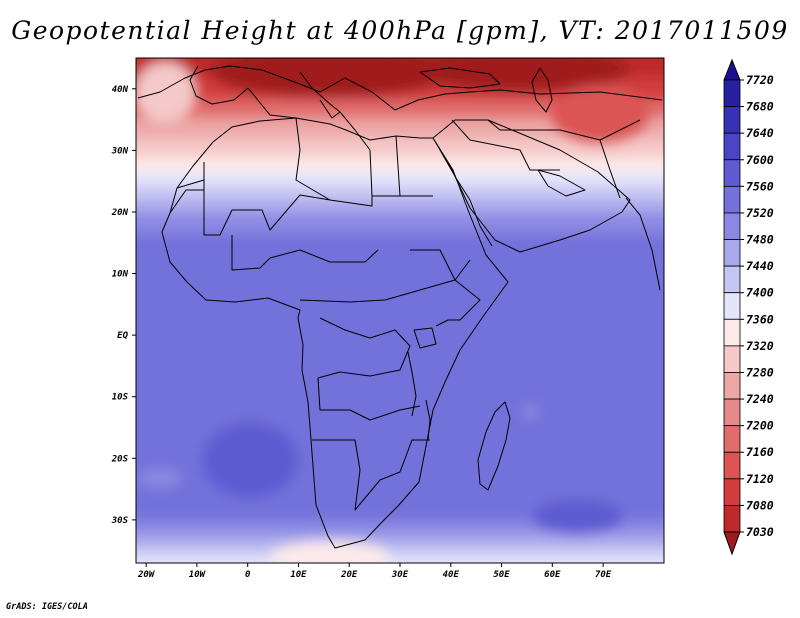 The image size is (800, 618). Describe the element at coordinates (198, 575) in the screenshot. I see `x-tick-label: 10W` at that location.